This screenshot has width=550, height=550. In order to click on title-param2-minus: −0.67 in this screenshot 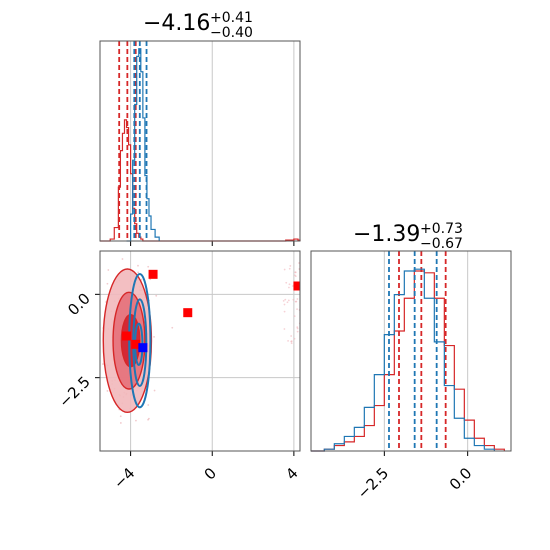, I will do `click(441, 244)`.